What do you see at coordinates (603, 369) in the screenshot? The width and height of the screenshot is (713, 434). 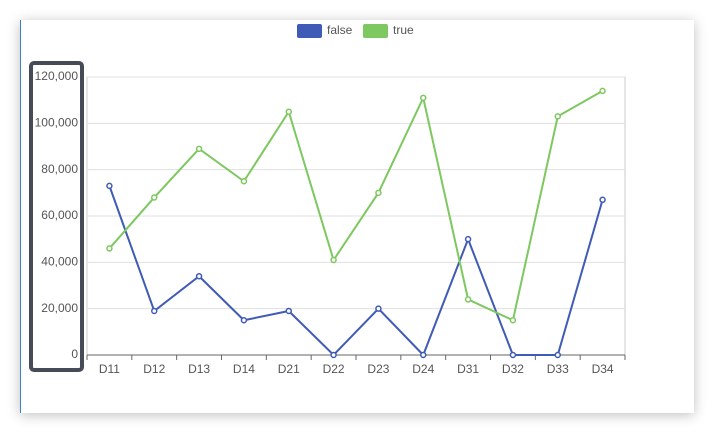 I see `x-tick-label: D34` at bounding box center [603, 369].